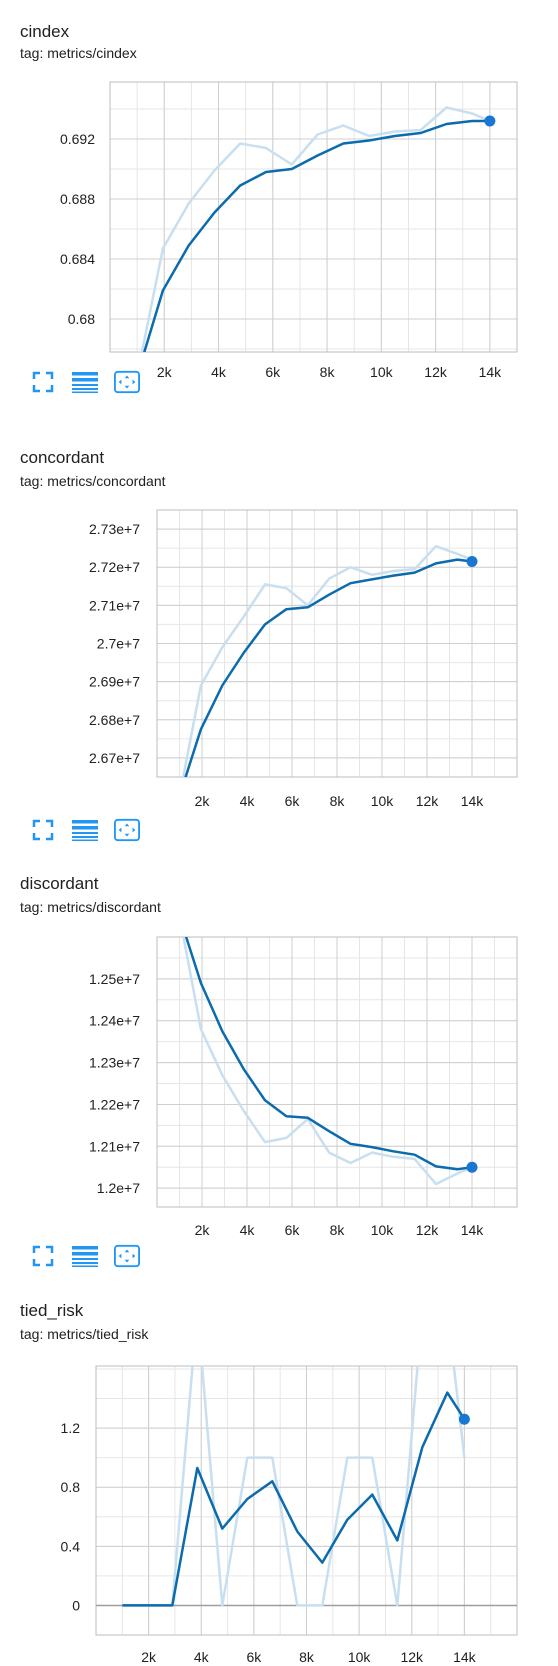  What do you see at coordinates (114, 1063) in the screenshot?
I see `y-tick-label: 1.23e+7` at bounding box center [114, 1063].